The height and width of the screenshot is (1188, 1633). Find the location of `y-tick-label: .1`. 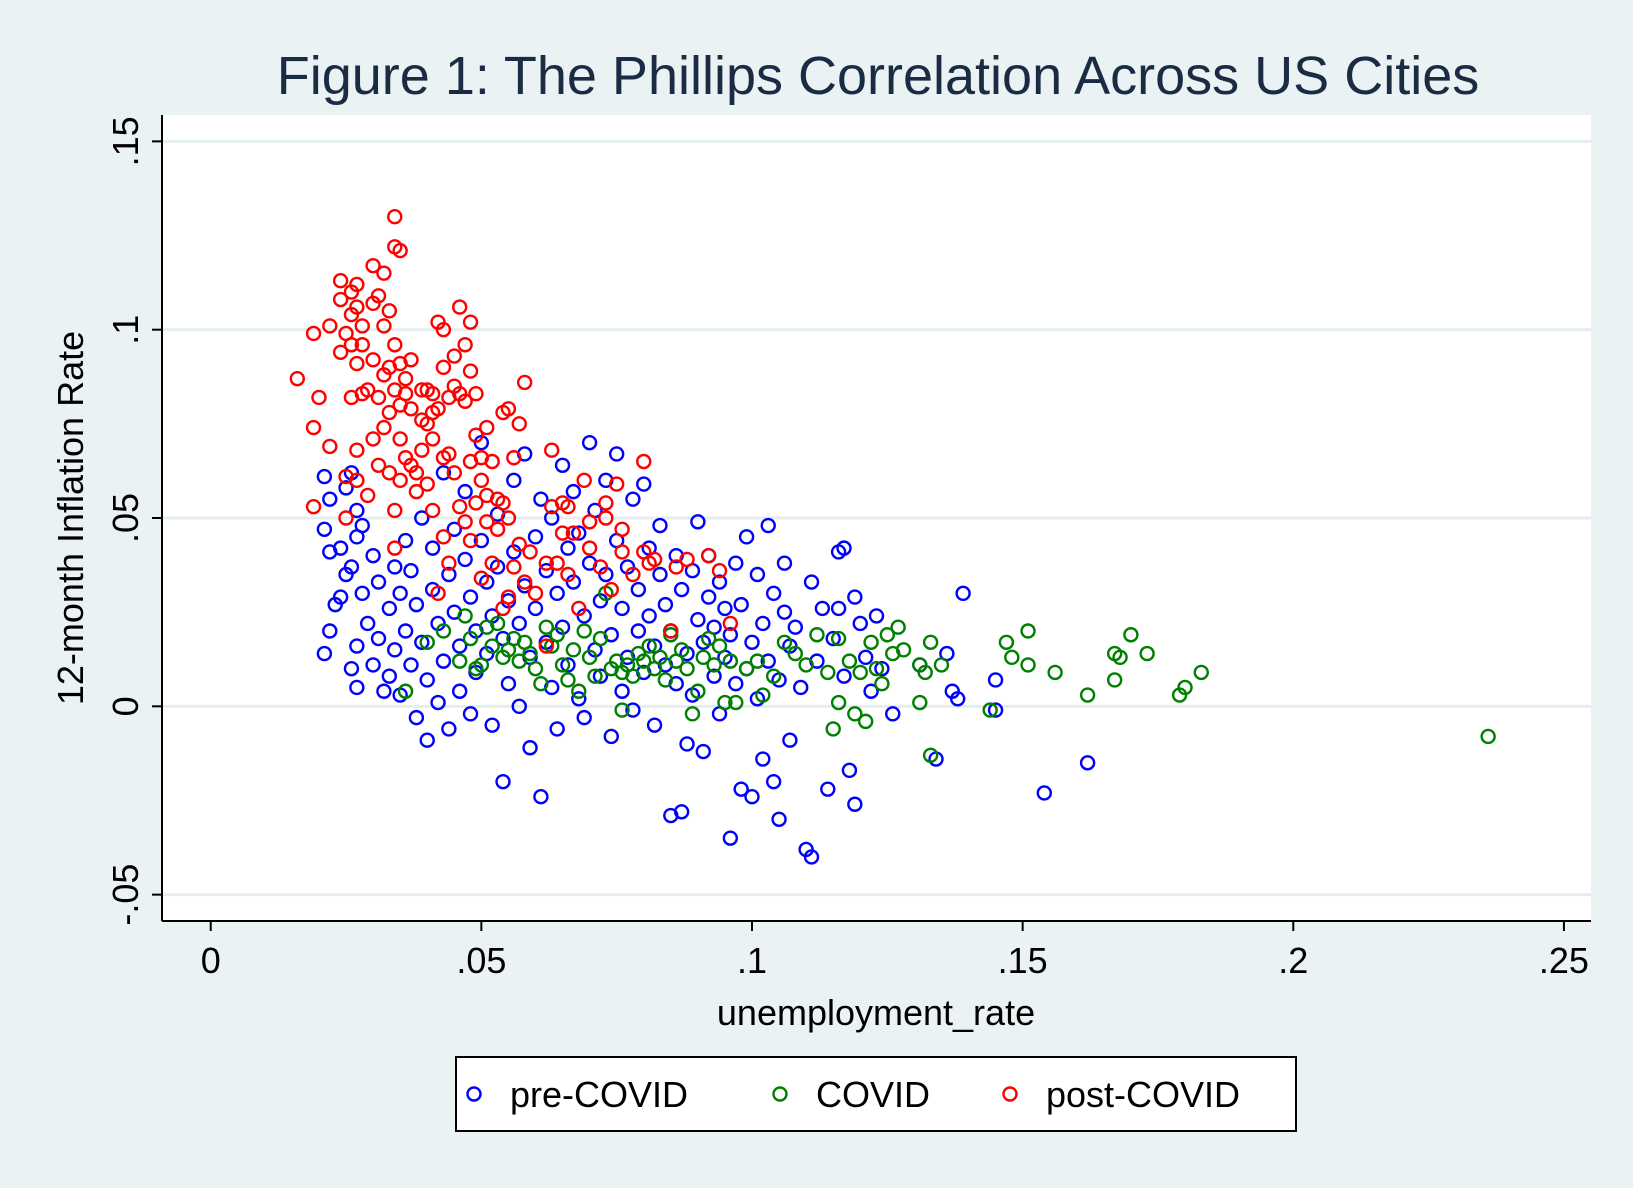

y-tick-label: .1 is located at coordinates (125, 330).